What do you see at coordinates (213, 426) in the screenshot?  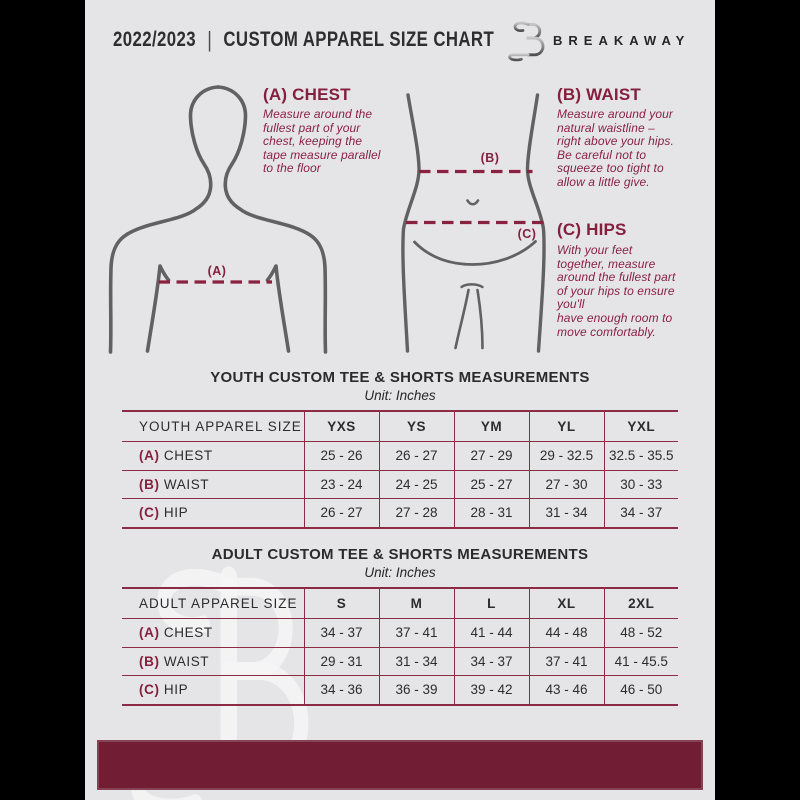 I see `youth-apparel-size-header: YOUTH APPAREL SIZE` at bounding box center [213, 426].